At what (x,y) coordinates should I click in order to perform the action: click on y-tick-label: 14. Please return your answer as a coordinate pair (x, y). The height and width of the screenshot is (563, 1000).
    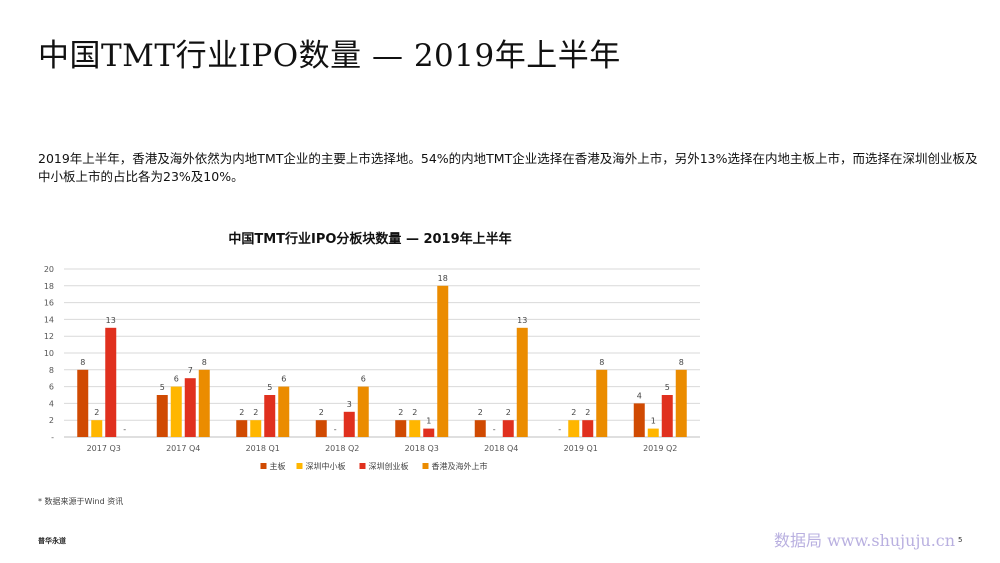
    Looking at the image, I should click on (49, 319).